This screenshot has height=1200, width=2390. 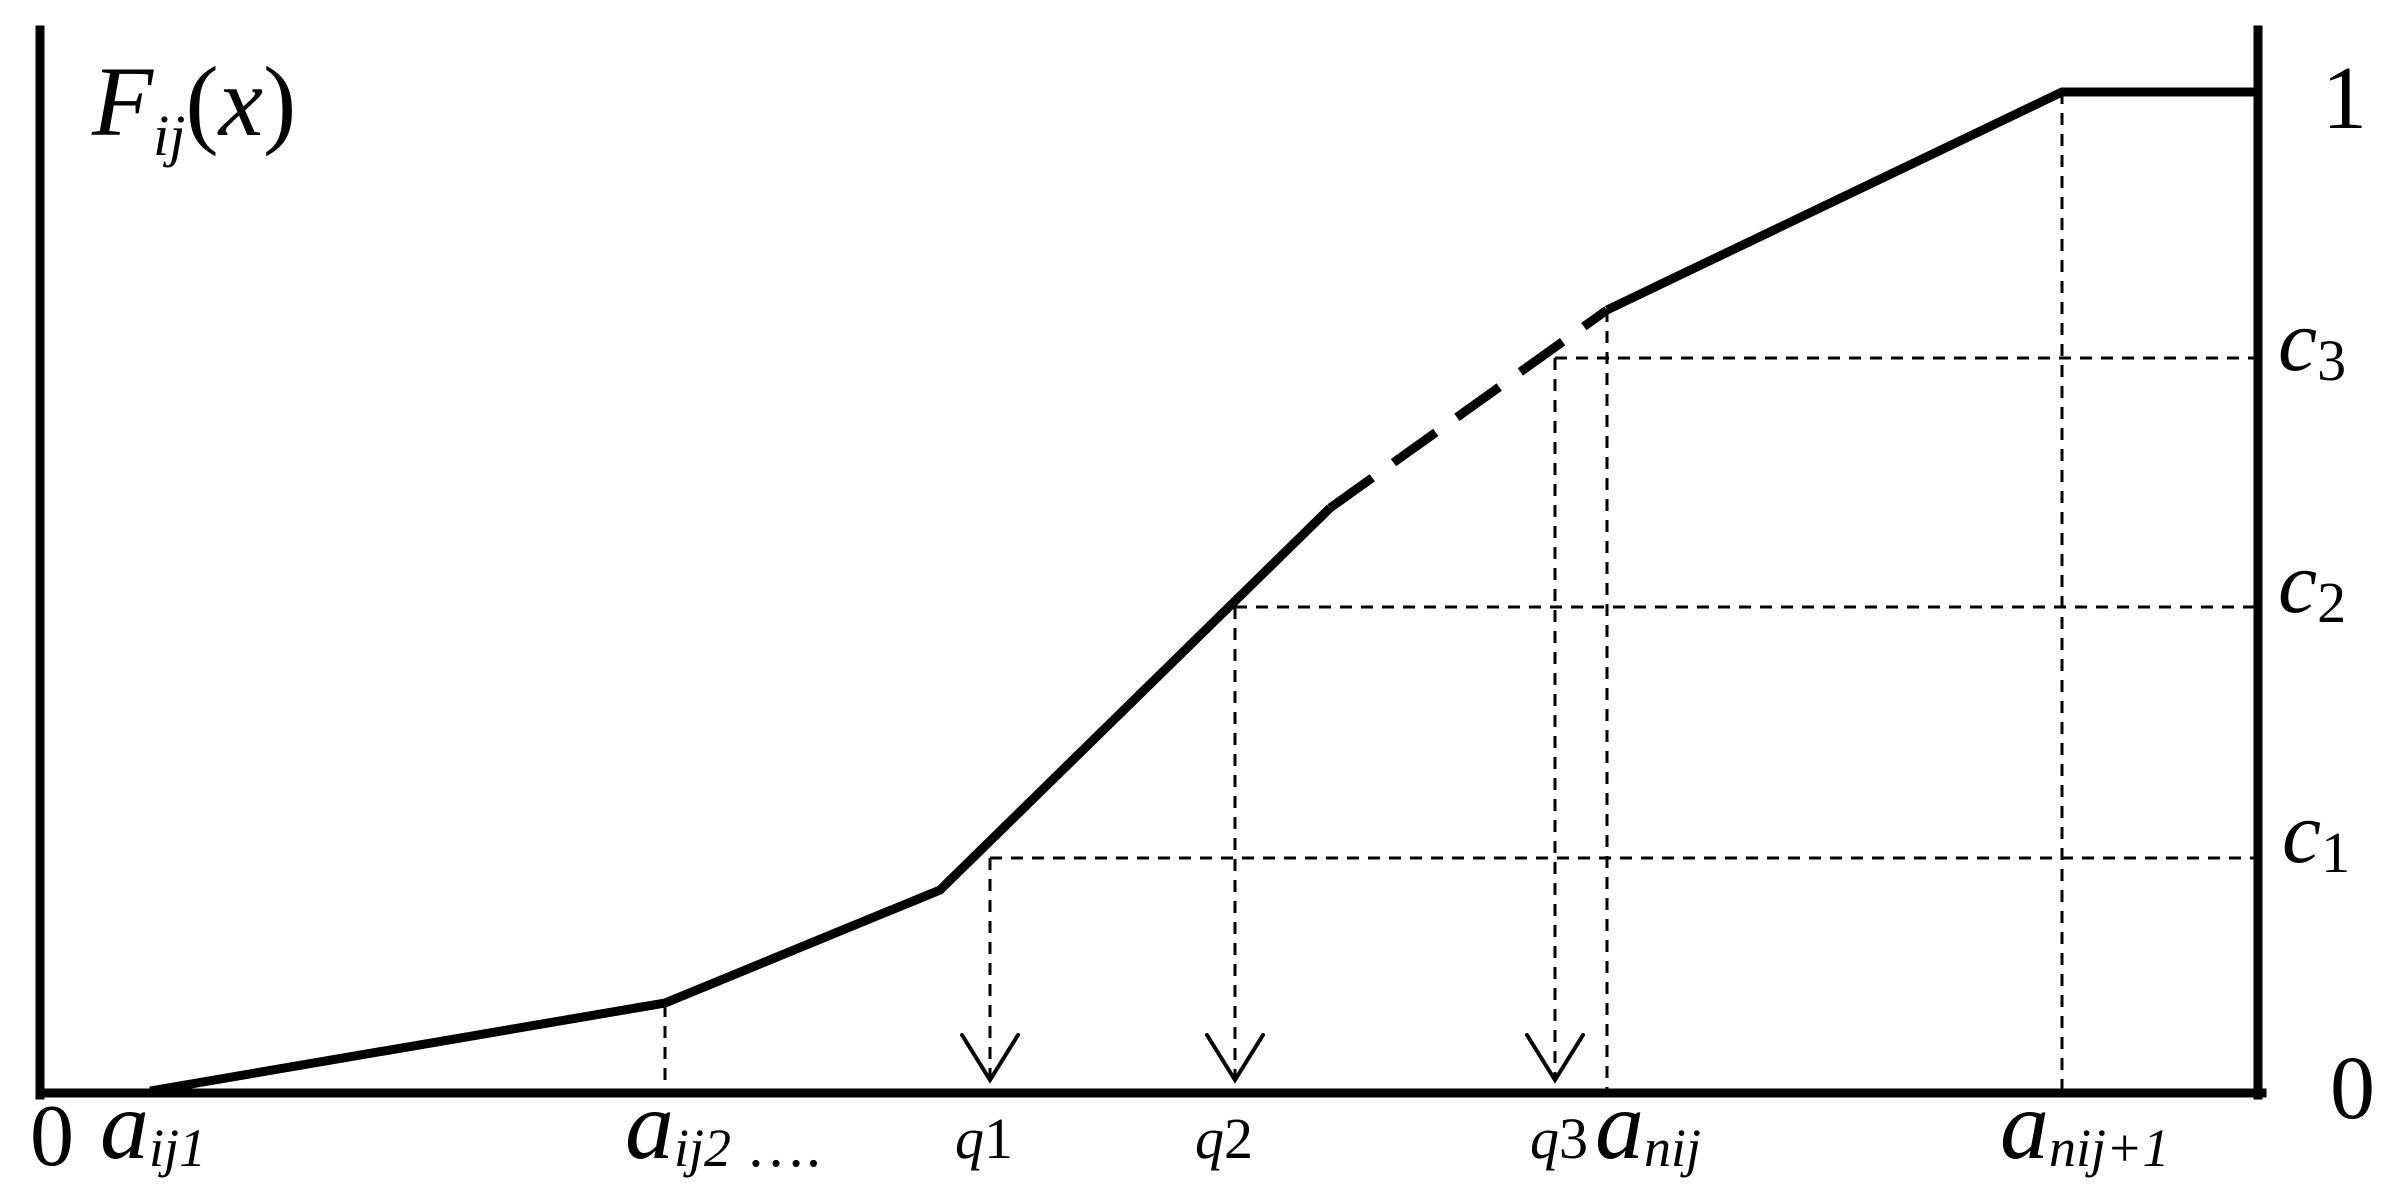 I want to click on x-label-anij: anij, so click(x=1648, y=1126).